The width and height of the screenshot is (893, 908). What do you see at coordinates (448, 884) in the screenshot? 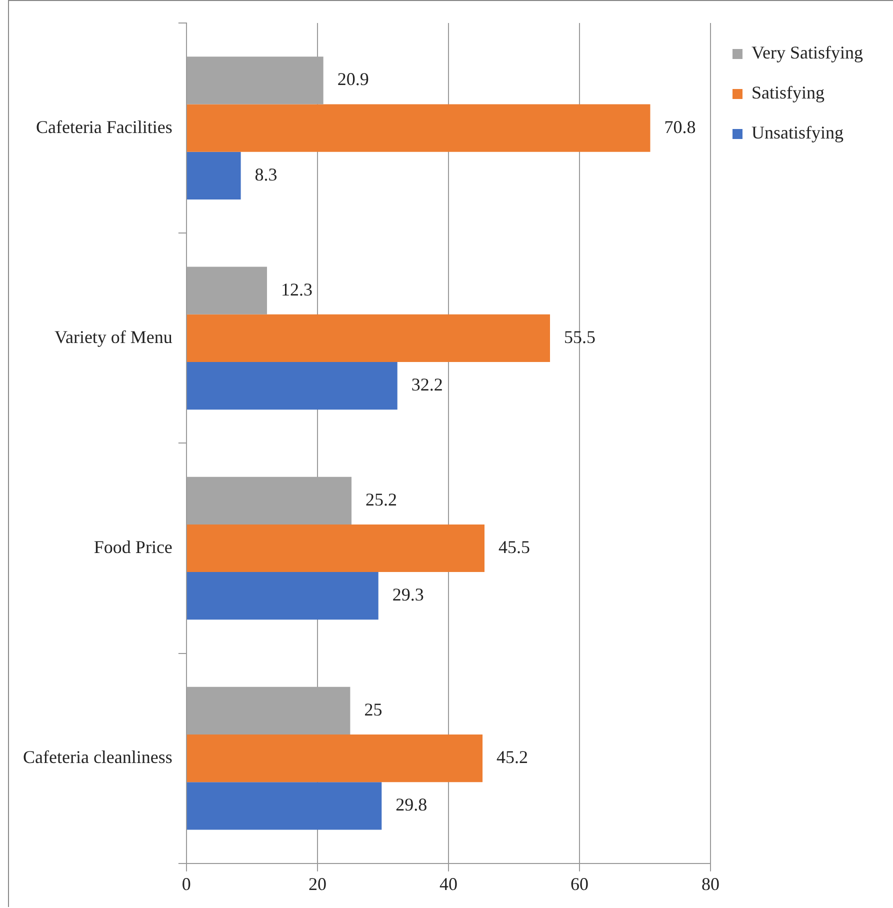
I see `x-tick-label: 40` at bounding box center [448, 884].